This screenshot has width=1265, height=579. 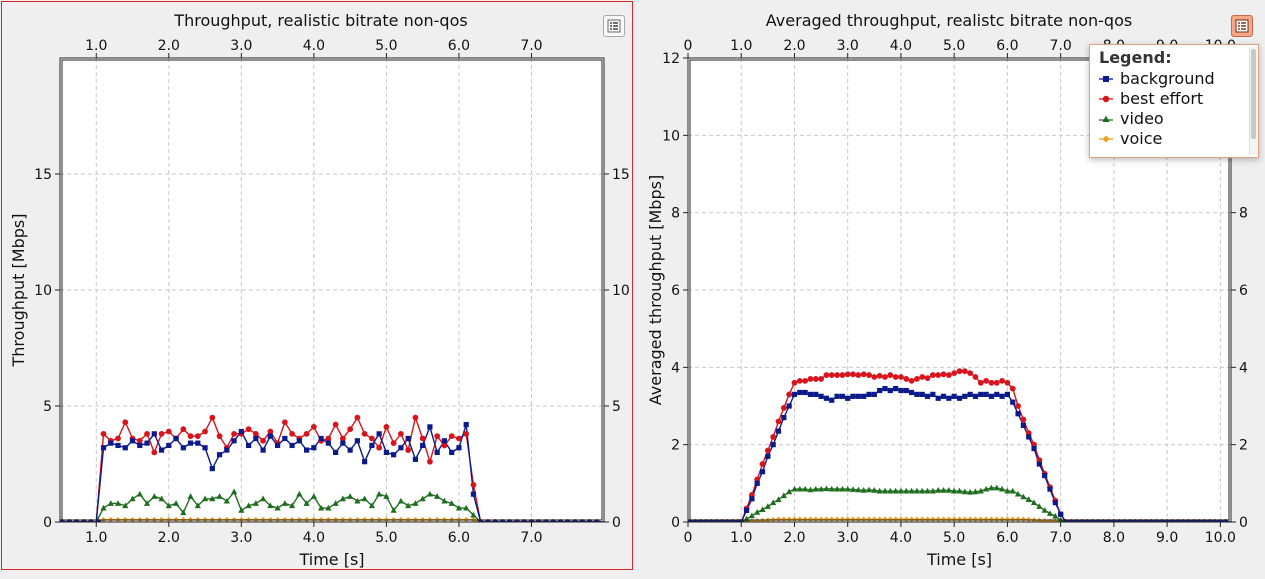 I want to click on legend-scrollbar, so click(x=1253, y=101).